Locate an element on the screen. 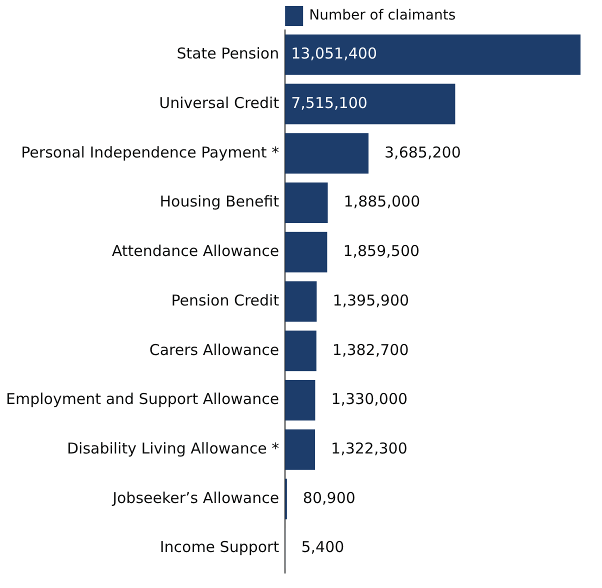  data-label: 1,330,000 is located at coordinates (369, 399).